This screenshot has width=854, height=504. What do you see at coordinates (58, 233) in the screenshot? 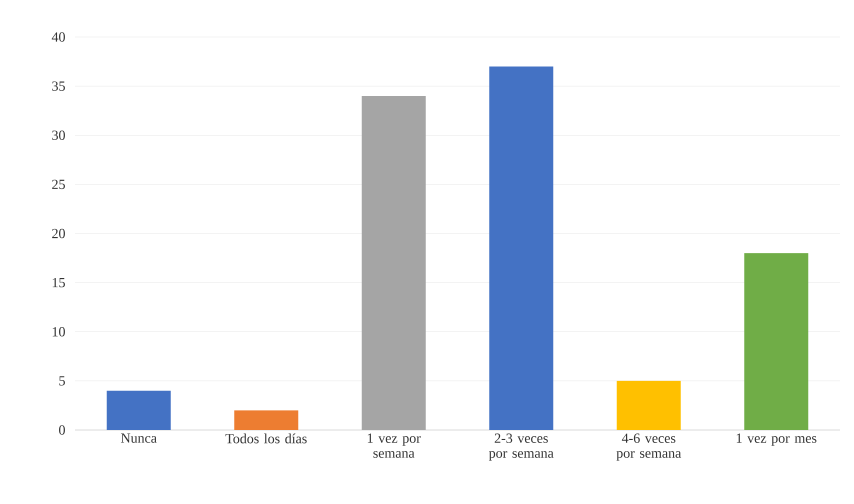
I see `y-tick-label: 20` at bounding box center [58, 233].